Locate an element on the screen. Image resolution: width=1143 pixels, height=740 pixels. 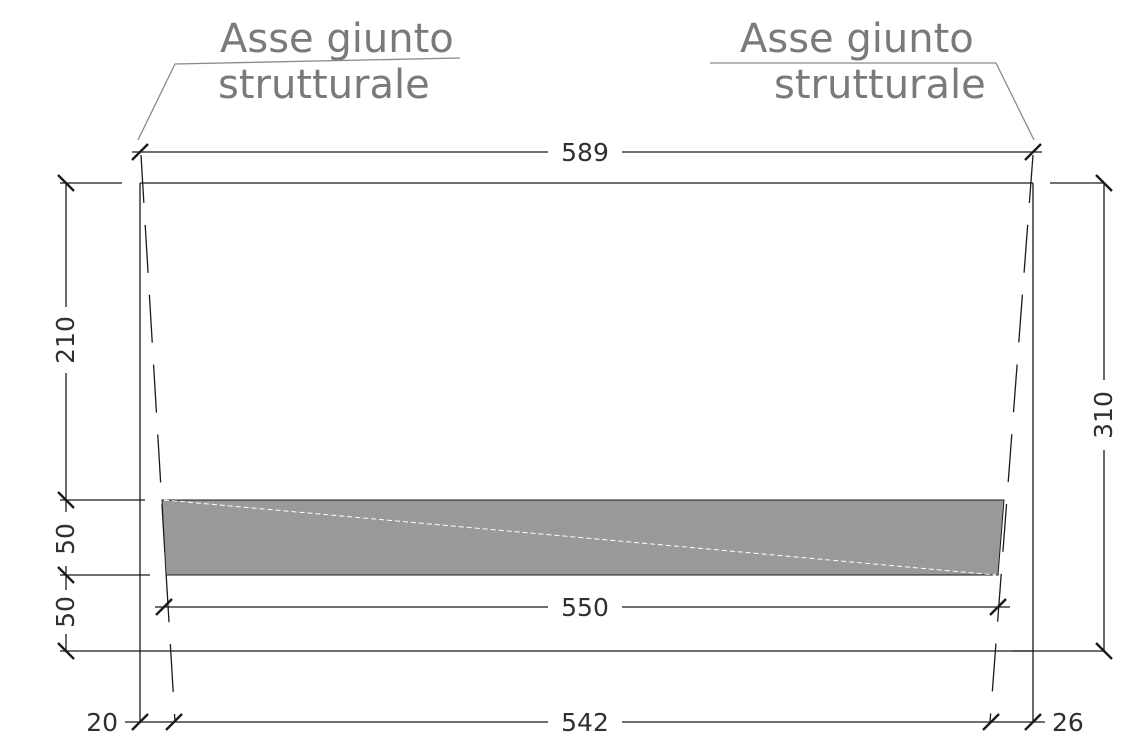
leader-line-left is located at coordinates (299, 99).